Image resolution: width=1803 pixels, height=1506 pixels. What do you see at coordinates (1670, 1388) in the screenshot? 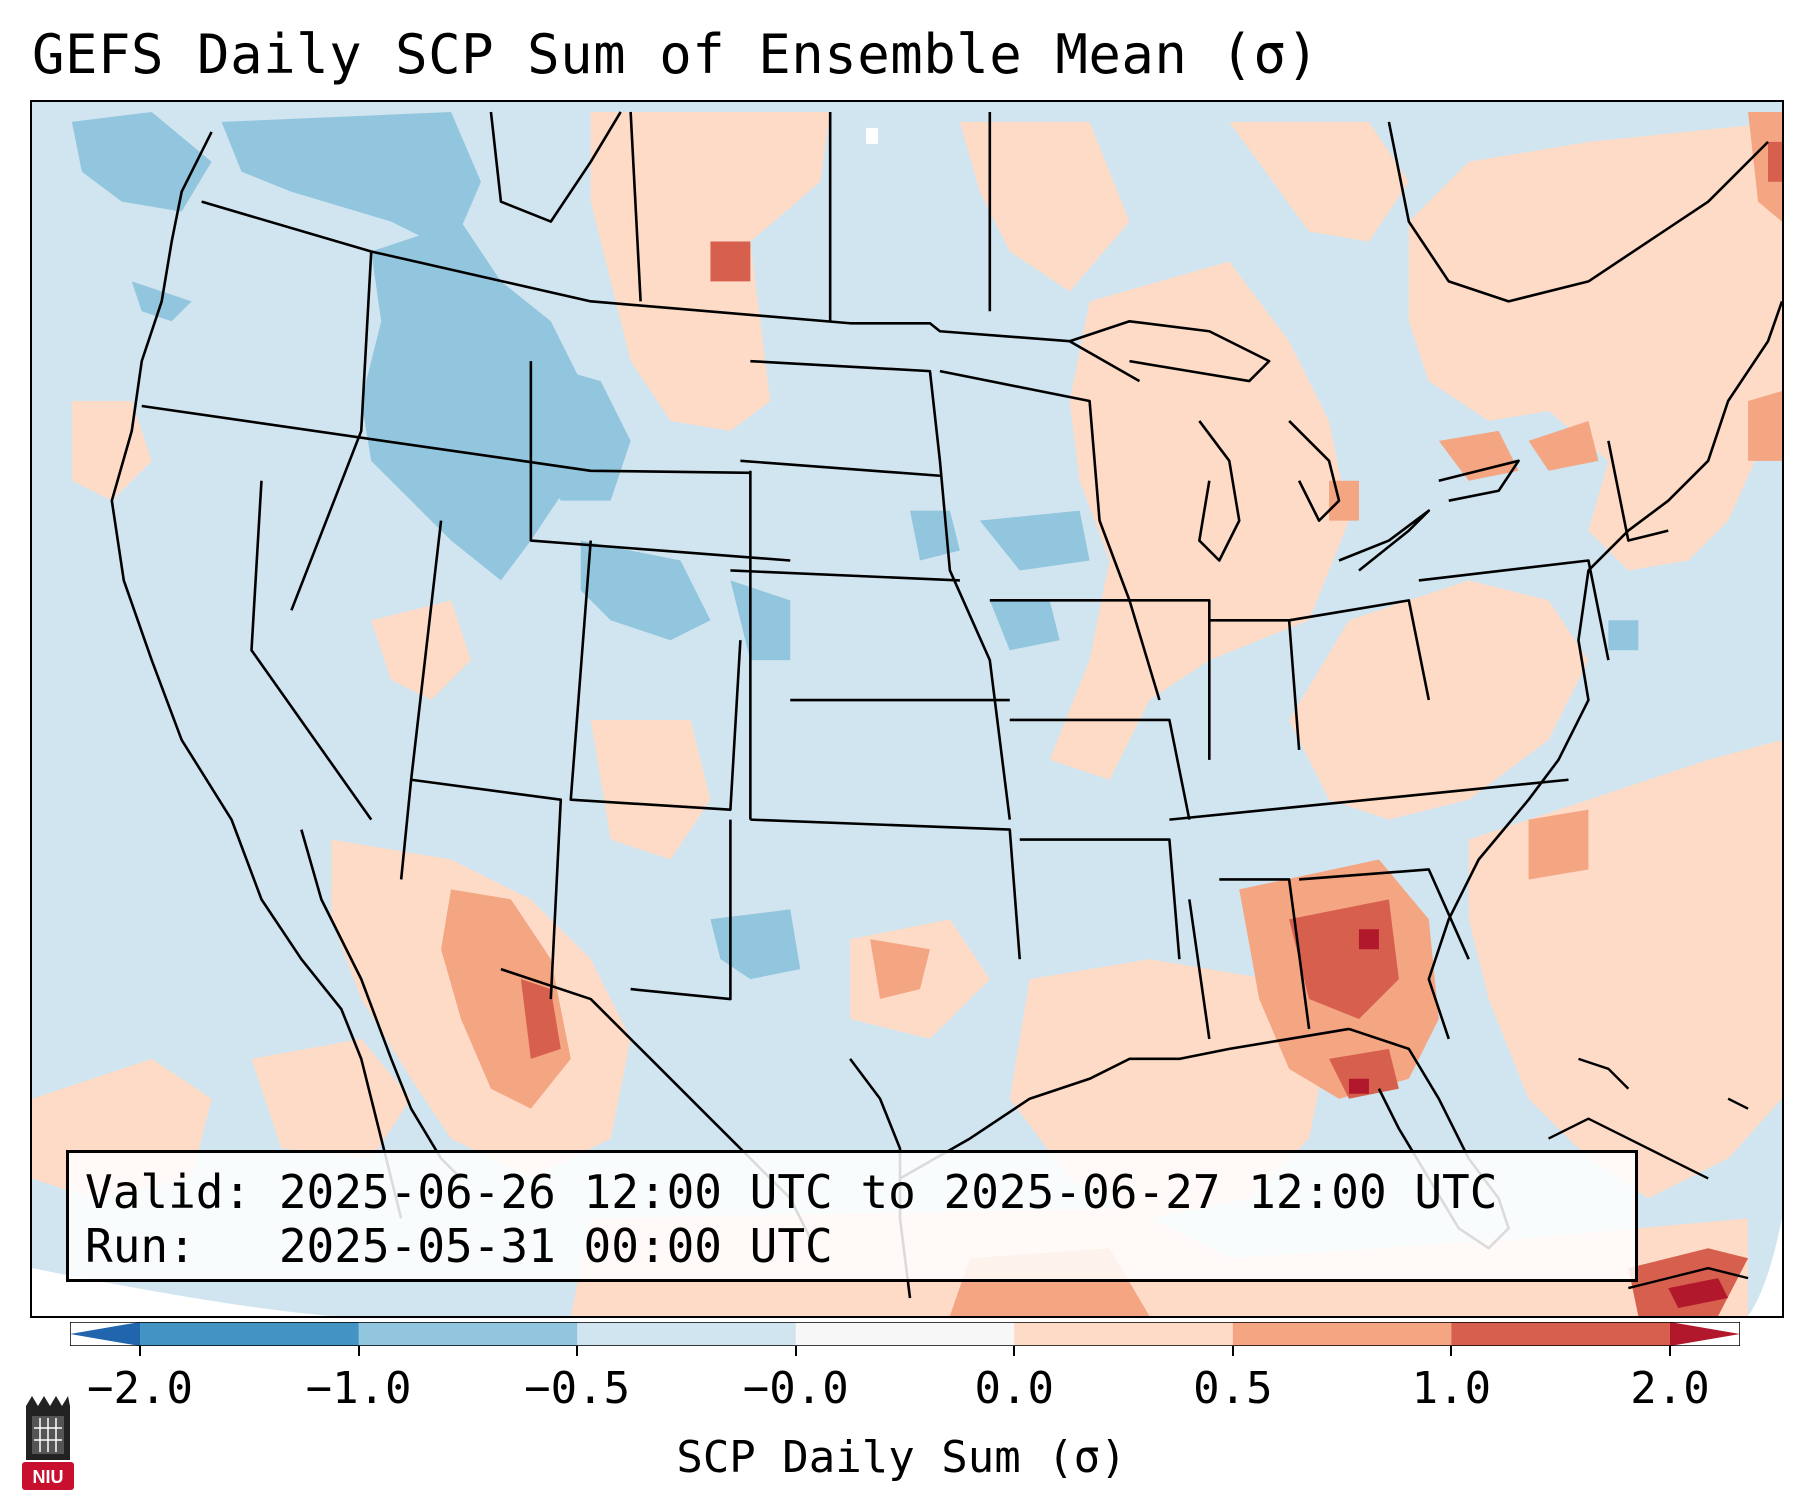
I see `colorbar-tick-label: 2.0` at bounding box center [1670, 1388].